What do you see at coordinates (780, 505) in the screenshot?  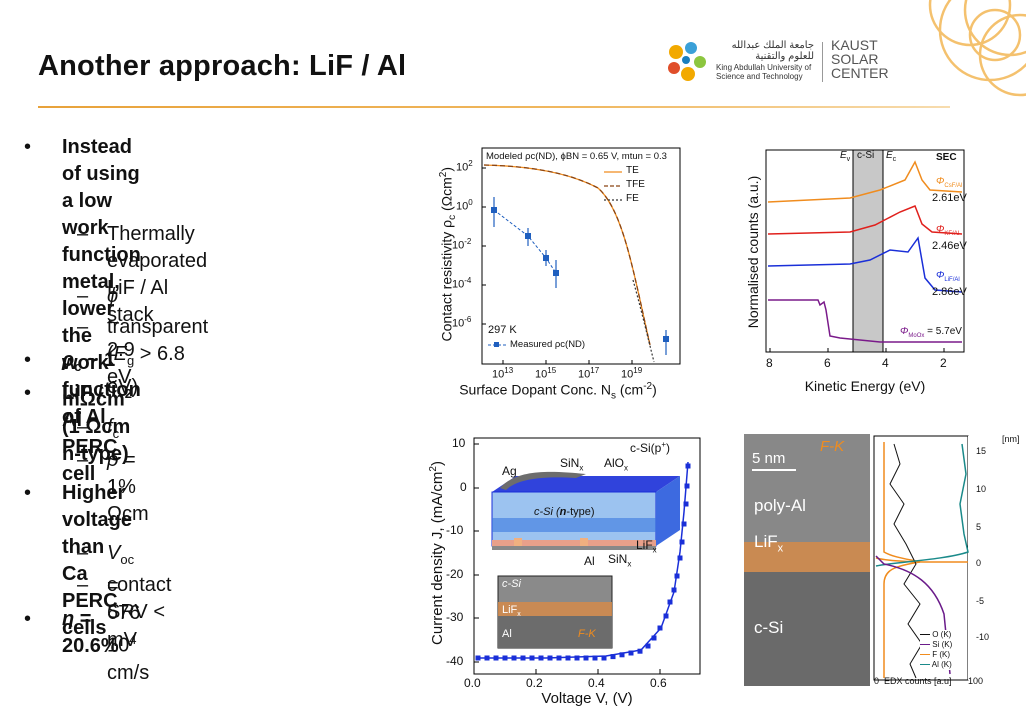 I see `poly-al-label: poly-Al` at bounding box center [780, 505].